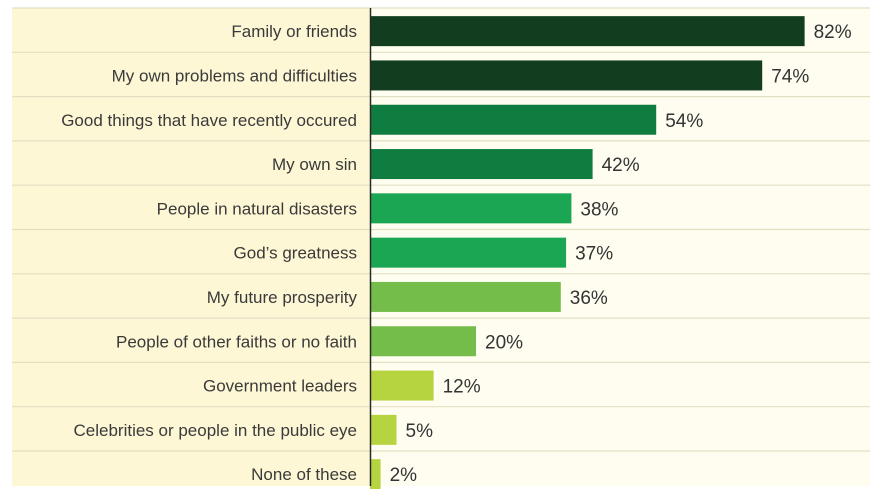 The height and width of the screenshot is (489, 876). I want to click on category-label: Good things that have recently occured, so click(209, 120).